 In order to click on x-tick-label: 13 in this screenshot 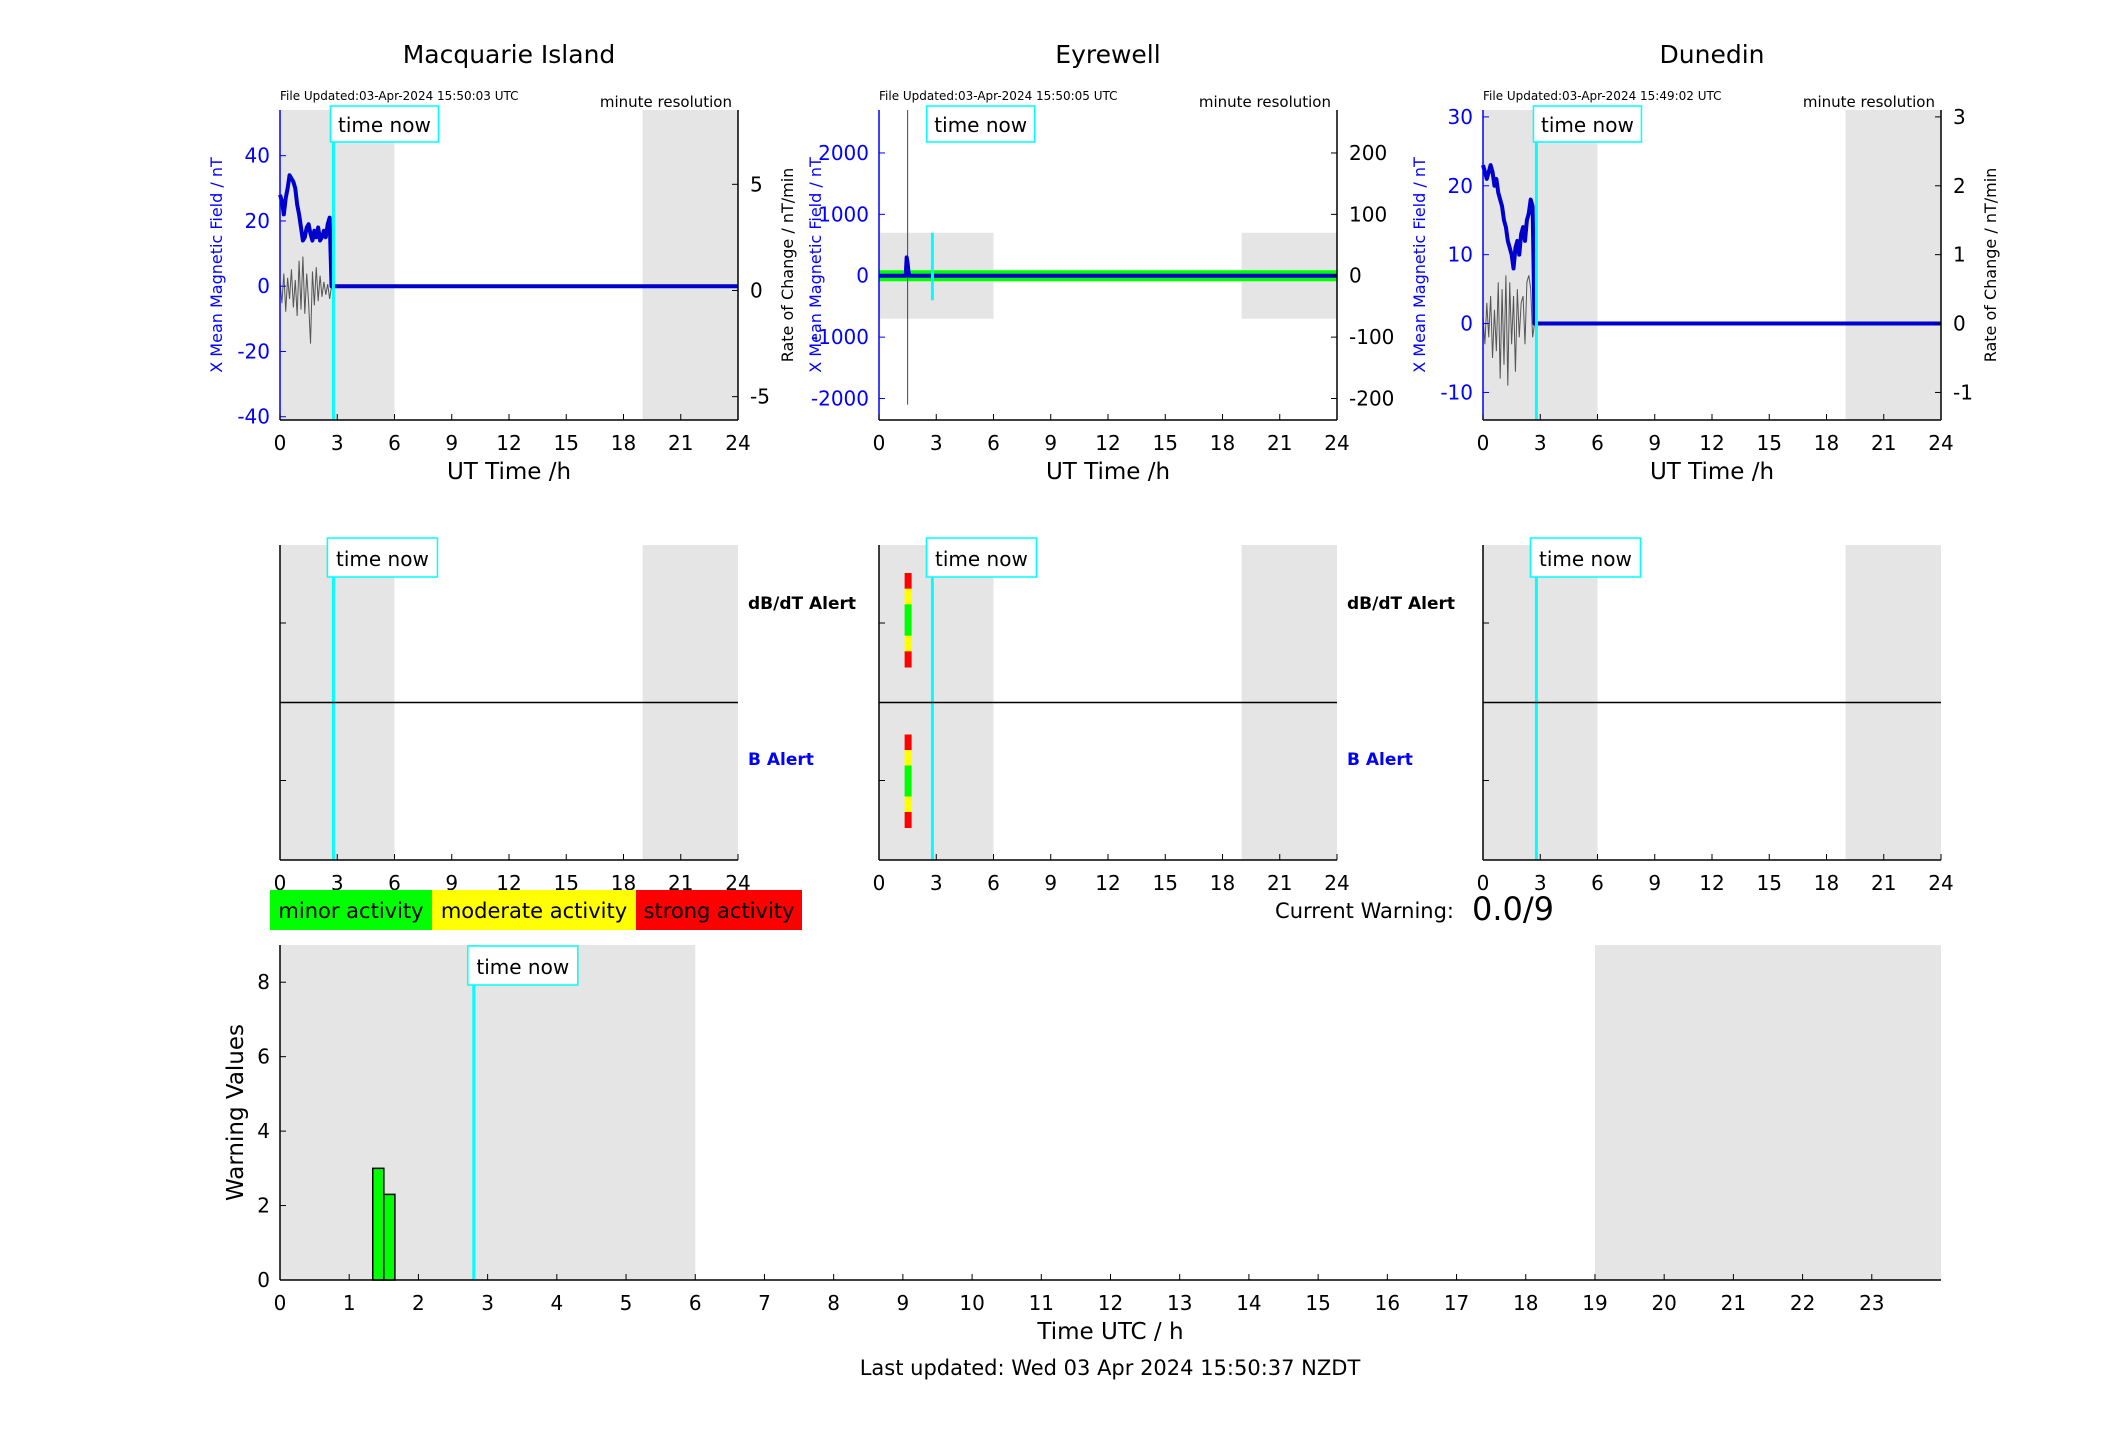, I will do `click(1179, 1303)`.